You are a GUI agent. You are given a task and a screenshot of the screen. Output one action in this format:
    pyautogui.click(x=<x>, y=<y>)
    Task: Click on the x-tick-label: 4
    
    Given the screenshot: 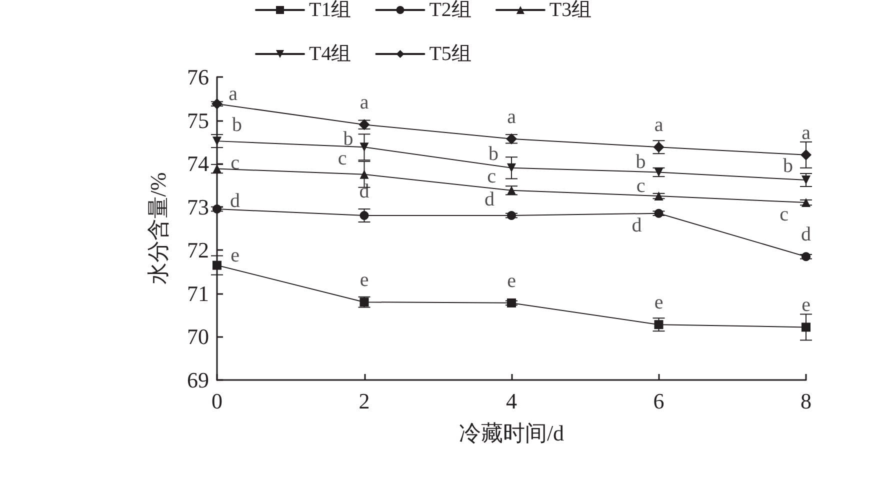 What is the action you would take?
    pyautogui.click(x=511, y=401)
    